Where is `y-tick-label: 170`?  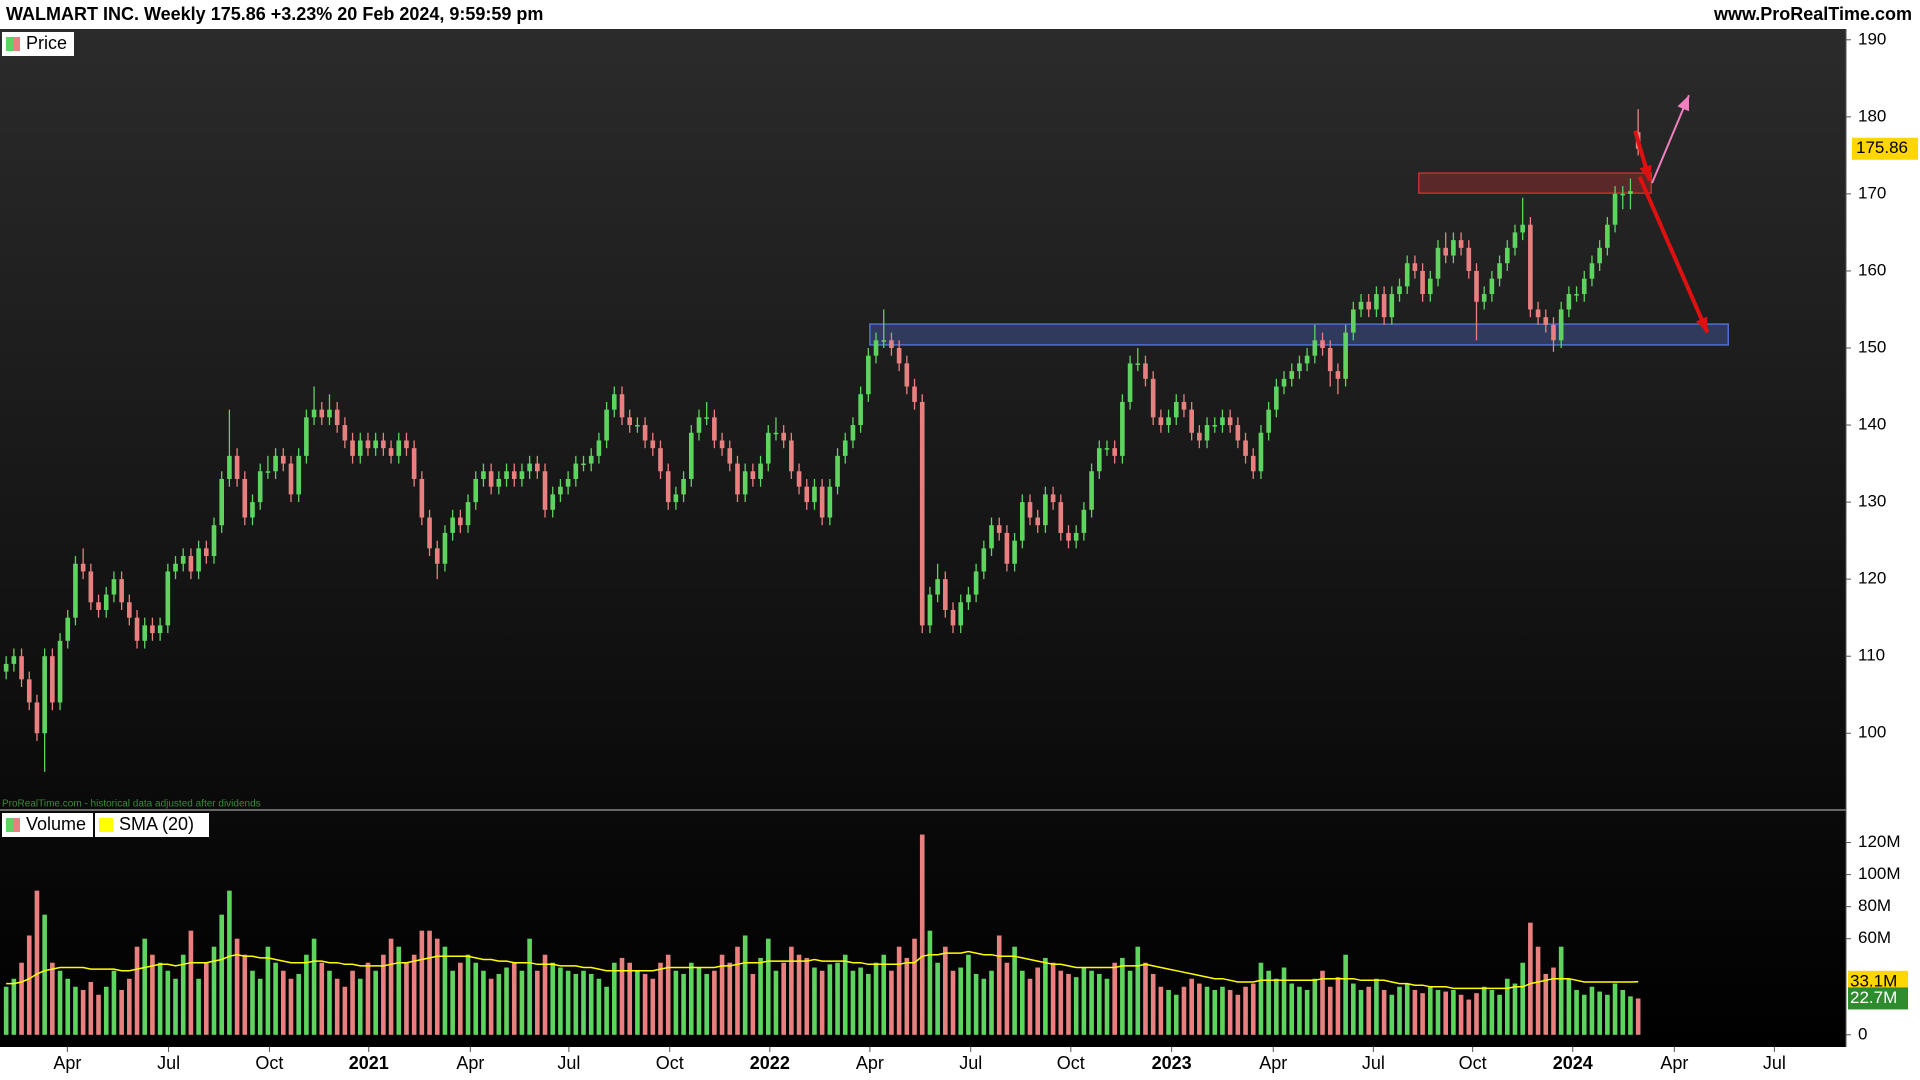
y-tick-label: 170 is located at coordinates (1872, 192).